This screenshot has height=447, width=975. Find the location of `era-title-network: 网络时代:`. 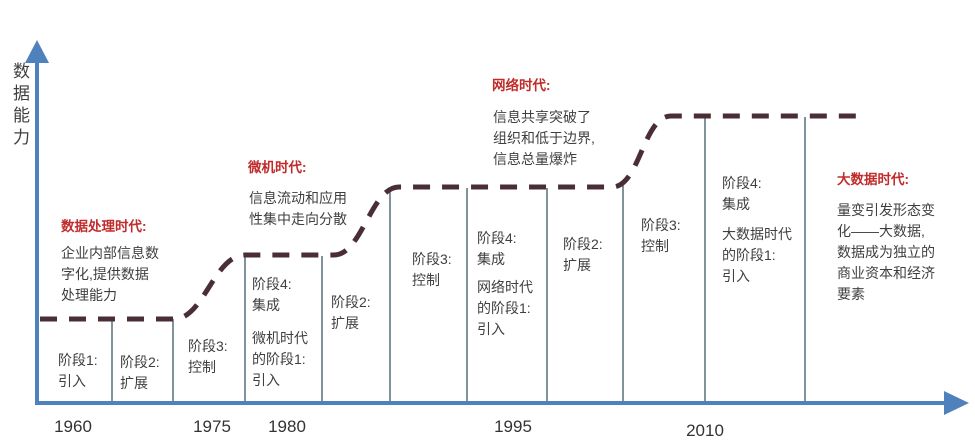

era-title-network: 网络时代: is located at coordinates (521, 85).